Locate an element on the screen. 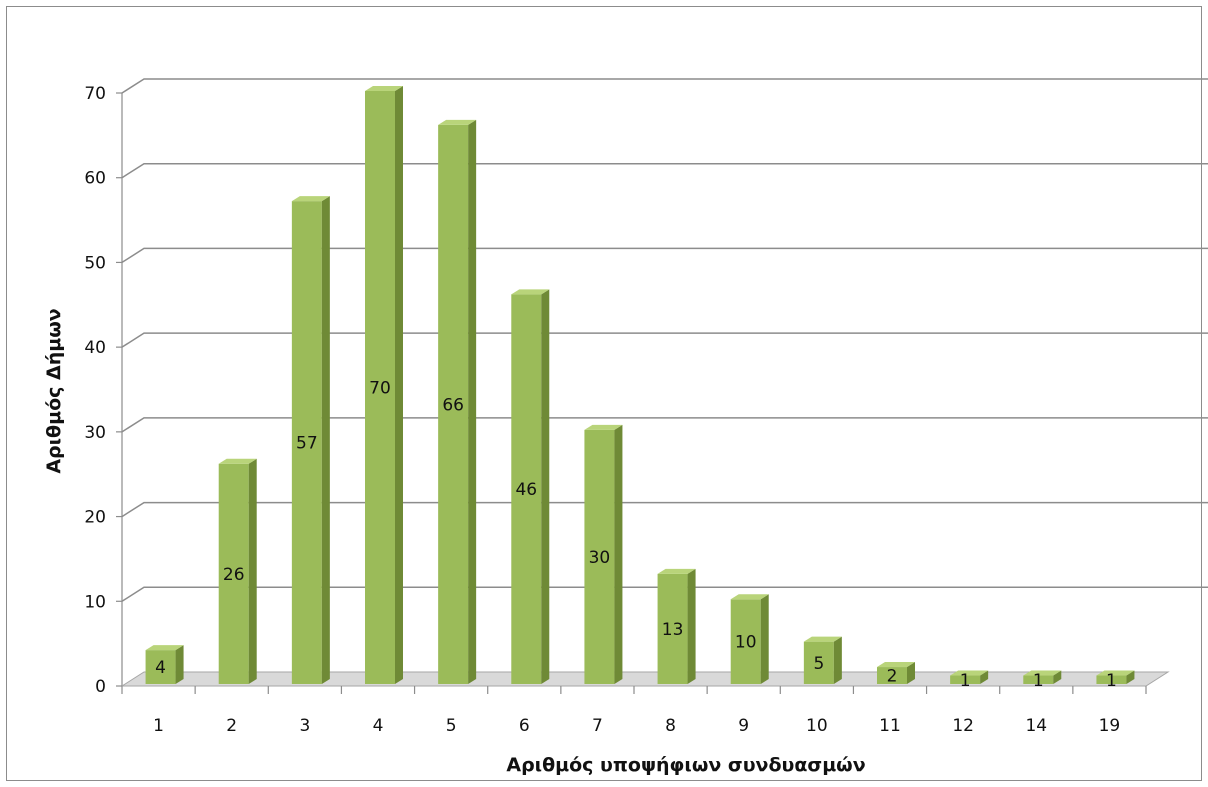 The image size is (1208, 787). y-tick-label: 50 is located at coordinates (95, 263).